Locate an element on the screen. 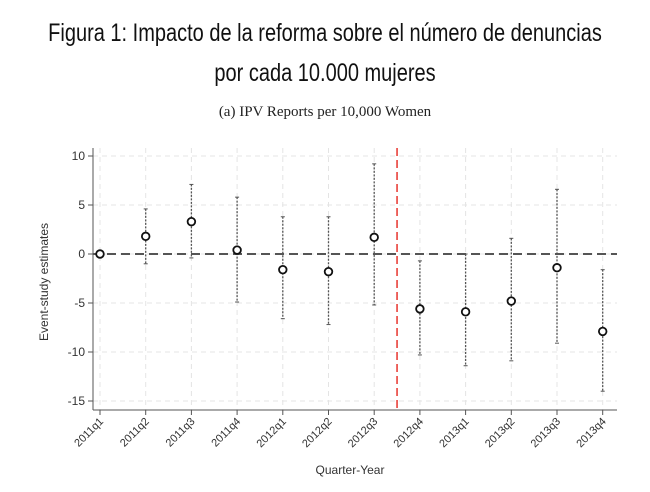 Image resolution: width=650 pixels, height=492 pixels. x-tick-label: 2013q1 is located at coordinates (454, 433).